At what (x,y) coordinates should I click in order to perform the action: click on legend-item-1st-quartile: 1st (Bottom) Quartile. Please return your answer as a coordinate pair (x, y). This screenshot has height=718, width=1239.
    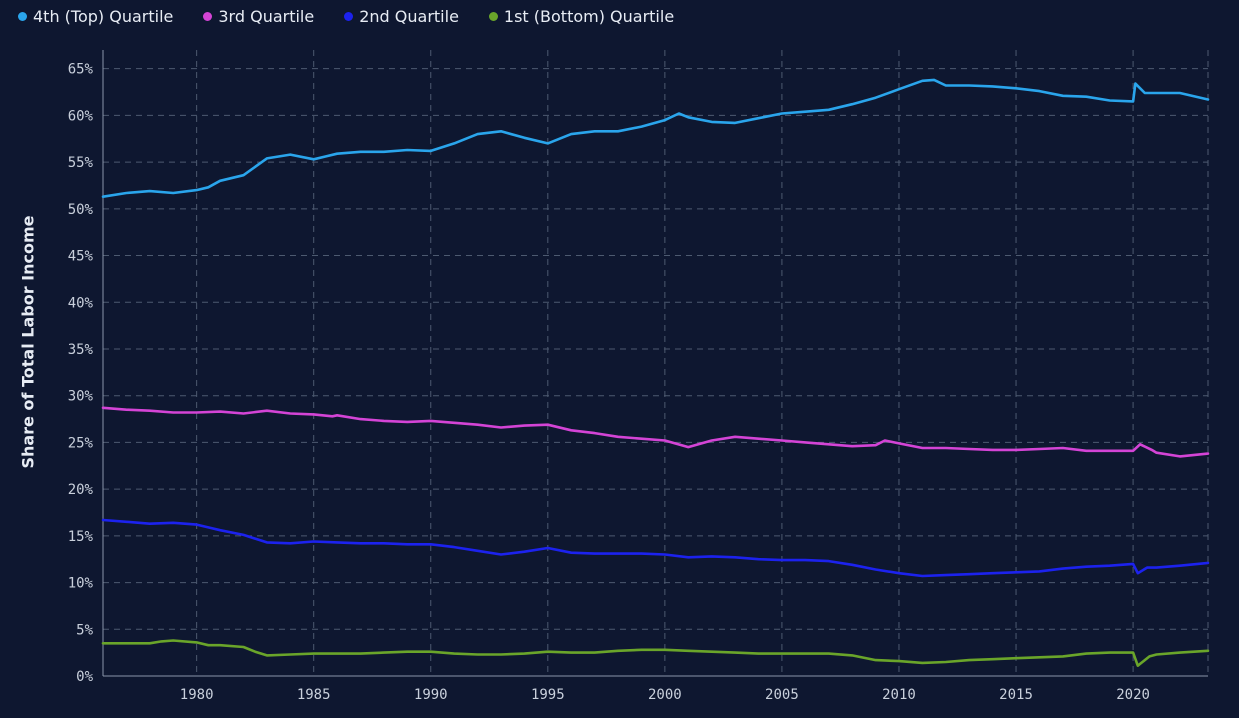
    Looking at the image, I should click on (581, 16).